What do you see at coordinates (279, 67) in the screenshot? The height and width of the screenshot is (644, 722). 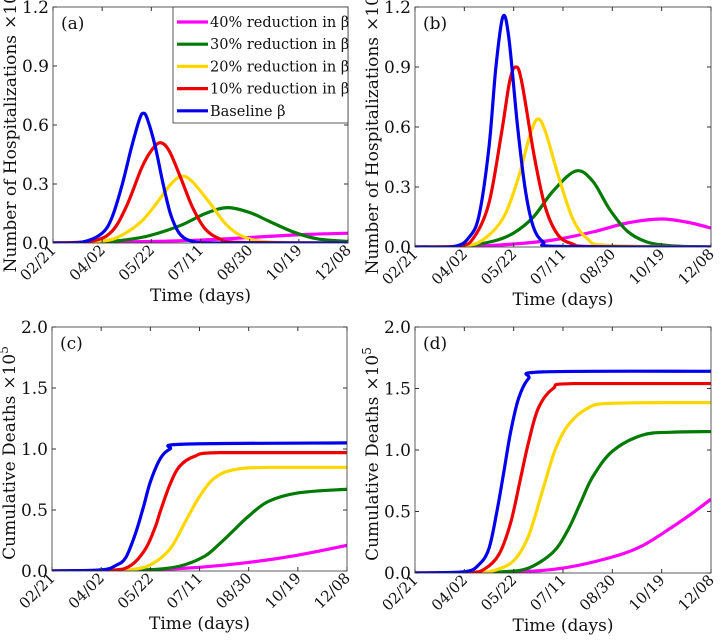 I see `legend-label: 20% reduction in β` at bounding box center [279, 67].